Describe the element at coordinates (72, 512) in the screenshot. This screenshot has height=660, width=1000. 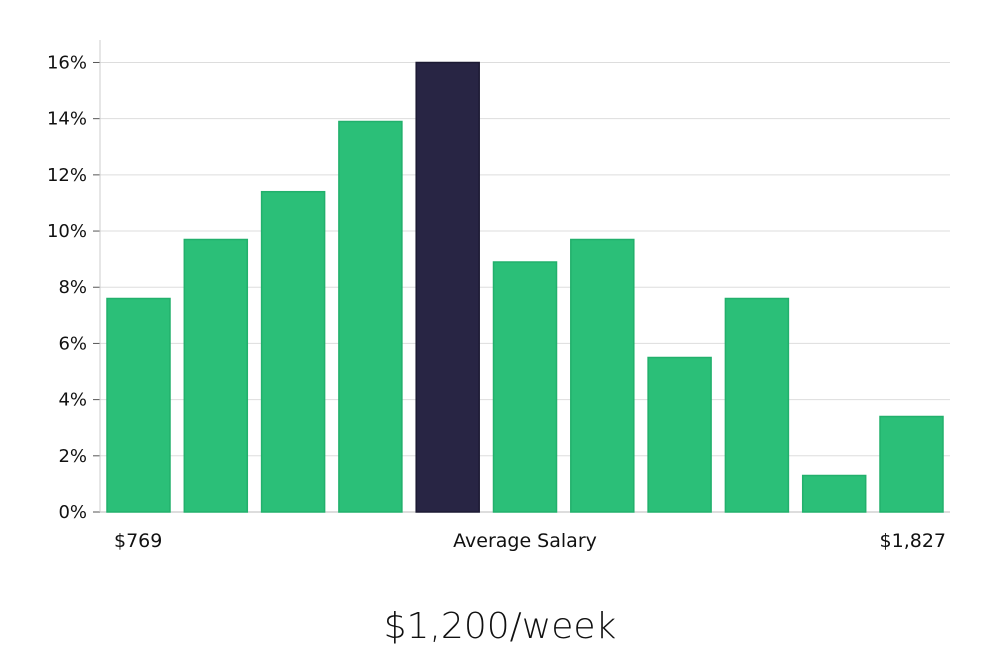
I see `y-tick-label: 0%` at that location.